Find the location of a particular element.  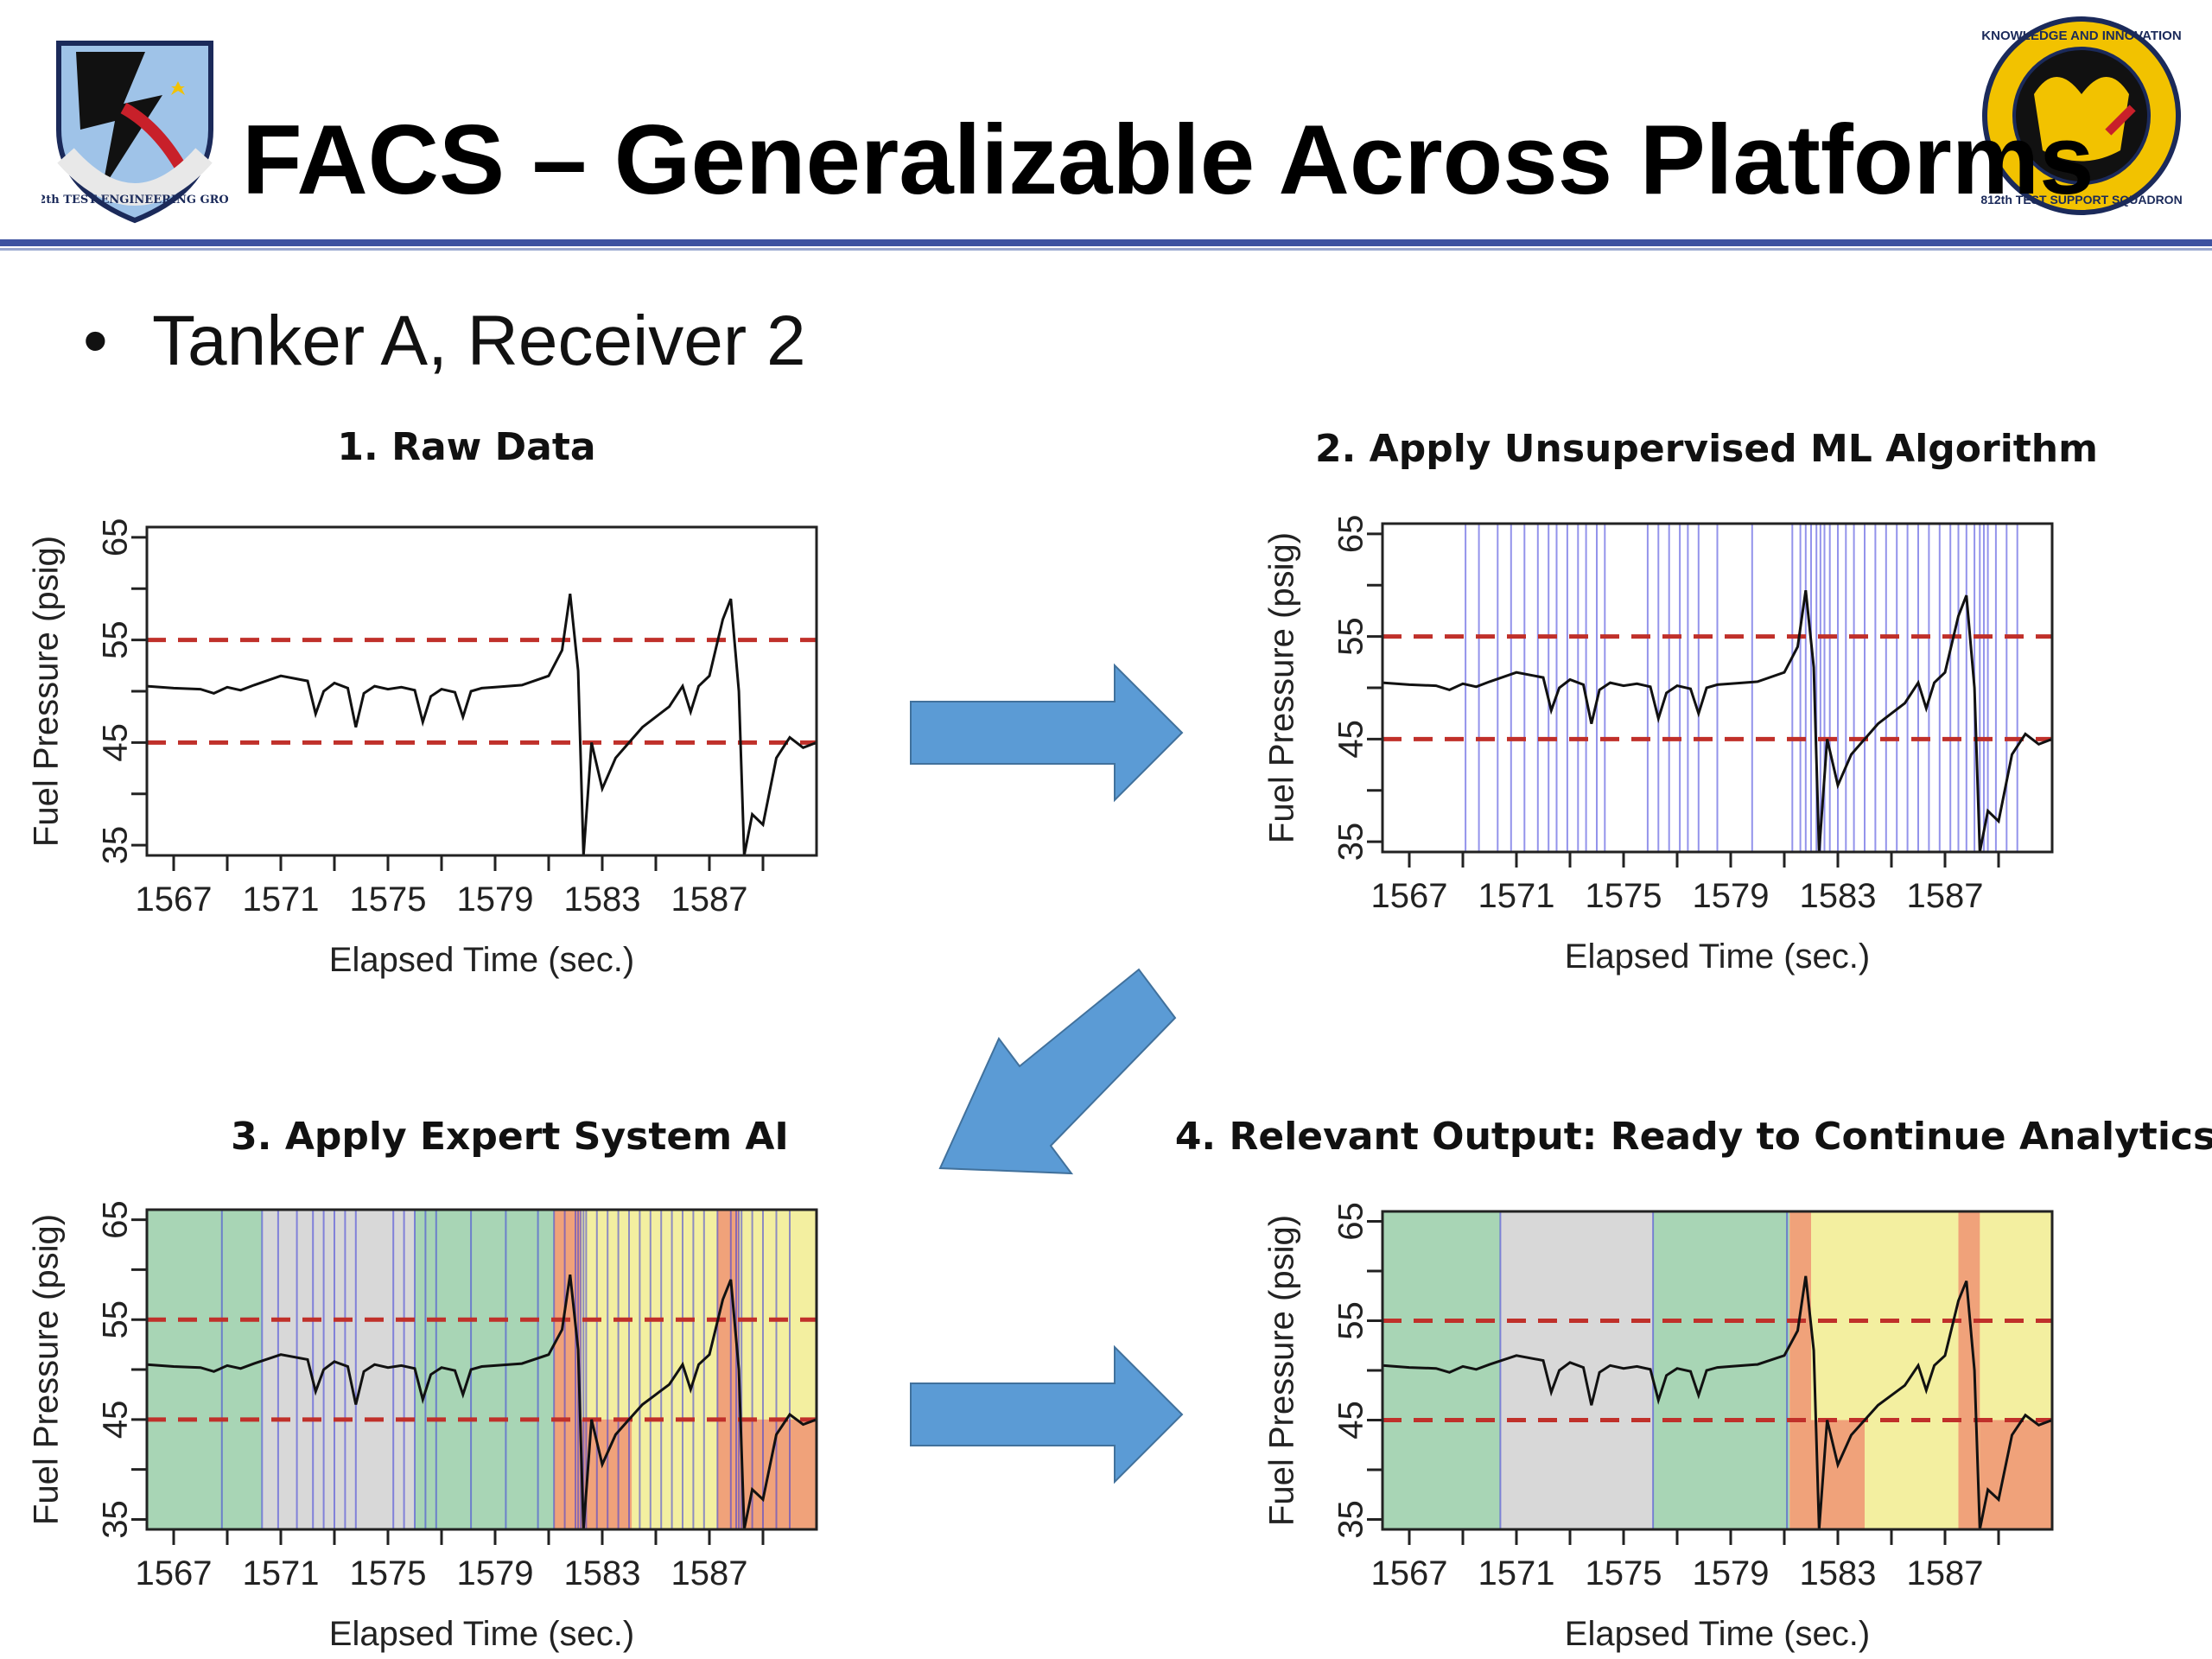

arrow-down-left-icon is located at coordinates (1057, 1071).